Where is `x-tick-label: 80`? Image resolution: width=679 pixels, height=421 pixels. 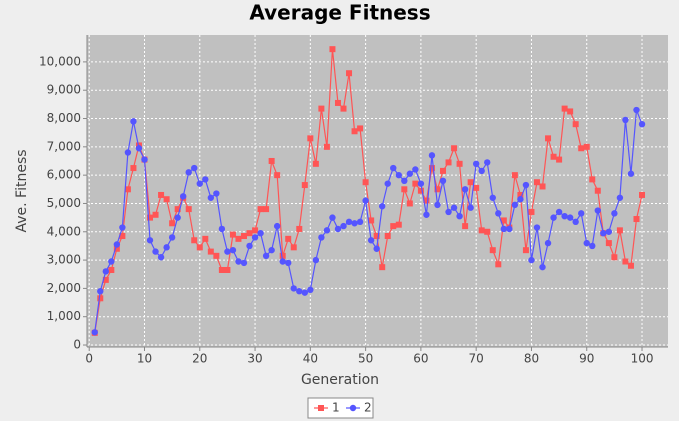 x-tick-label: 80 is located at coordinates (531, 359).